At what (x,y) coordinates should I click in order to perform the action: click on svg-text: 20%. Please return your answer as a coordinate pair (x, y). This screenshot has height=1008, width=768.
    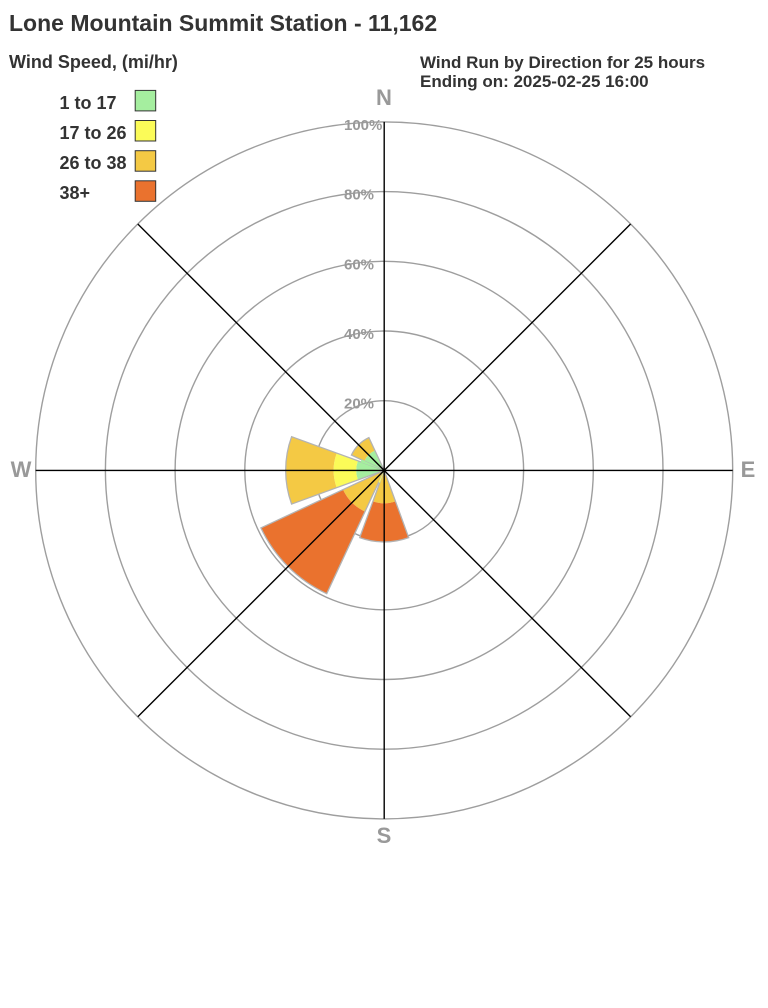
    Looking at the image, I should click on (359, 404).